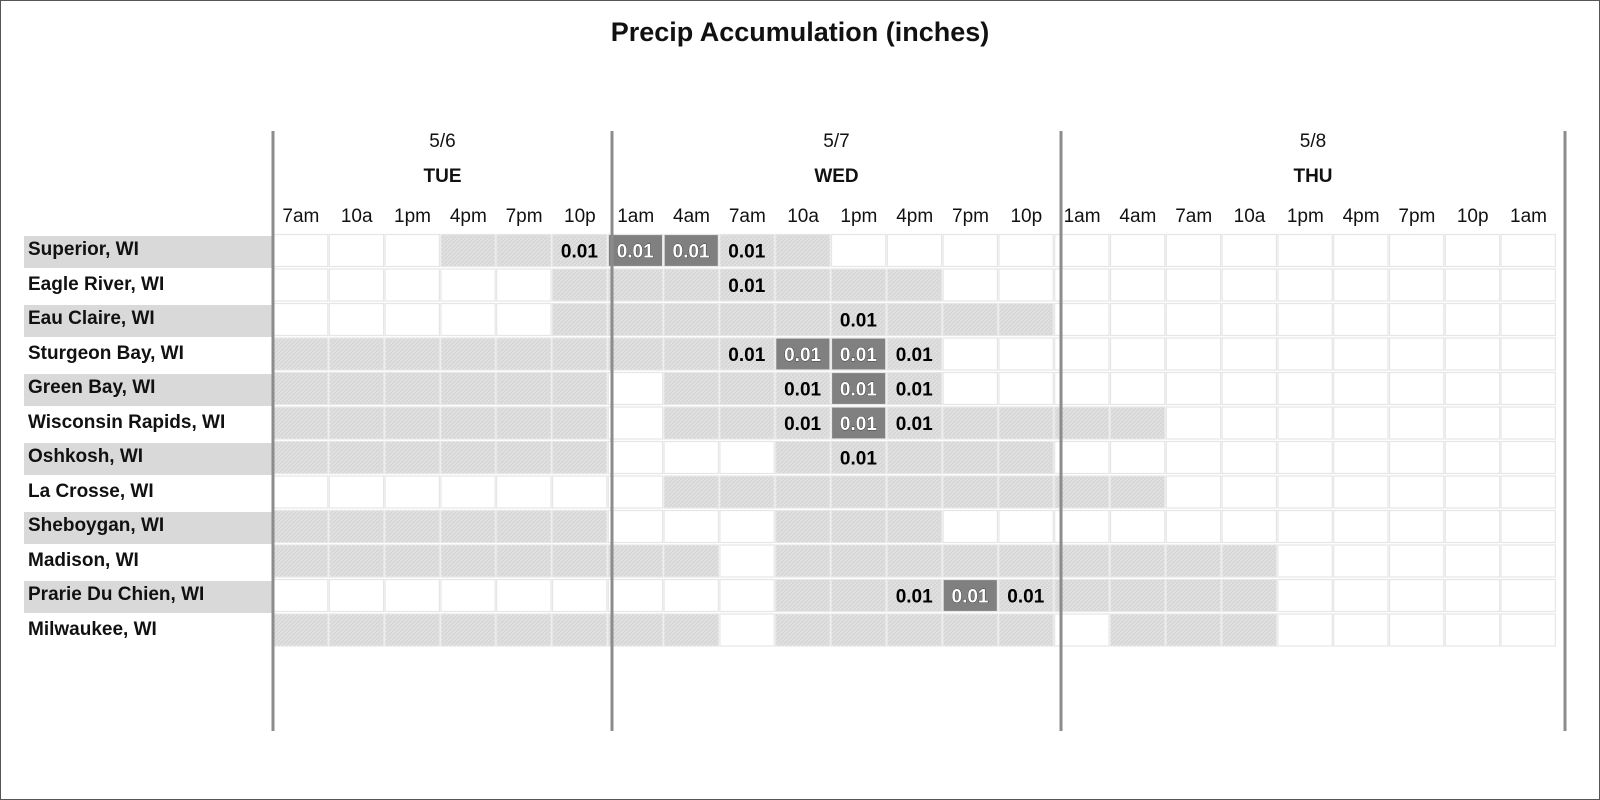  Describe the element at coordinates (691, 216) in the screenshot. I see `time-label: 4am` at that location.